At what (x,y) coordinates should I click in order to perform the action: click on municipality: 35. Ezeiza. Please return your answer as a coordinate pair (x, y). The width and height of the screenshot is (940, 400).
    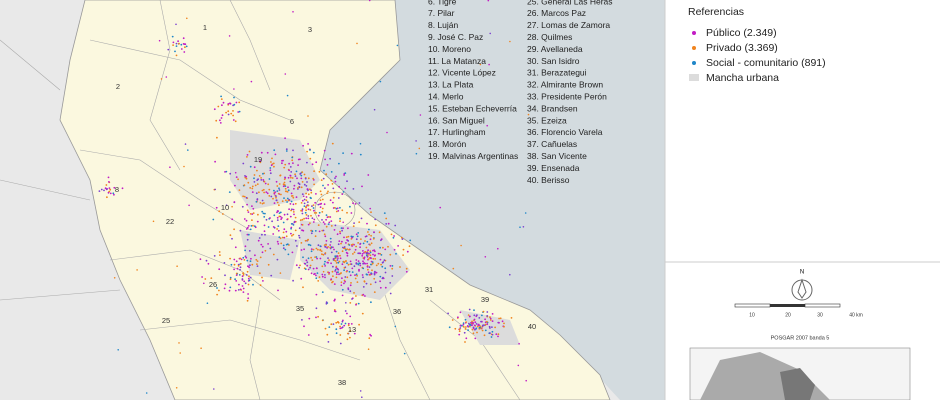
    Looking at the image, I should click on (547, 120).